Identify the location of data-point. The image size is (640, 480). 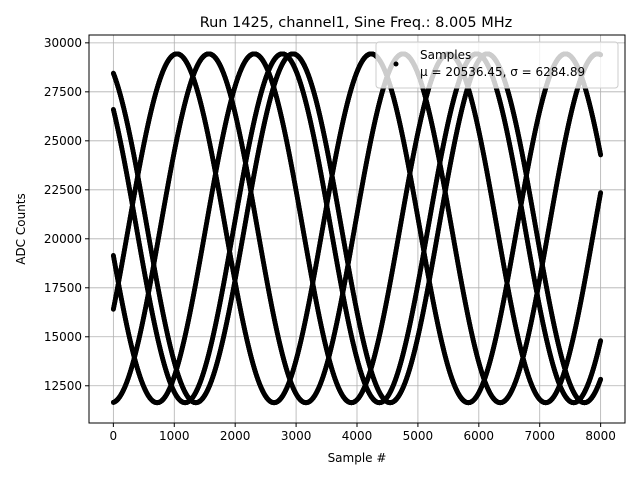
(601, 341).